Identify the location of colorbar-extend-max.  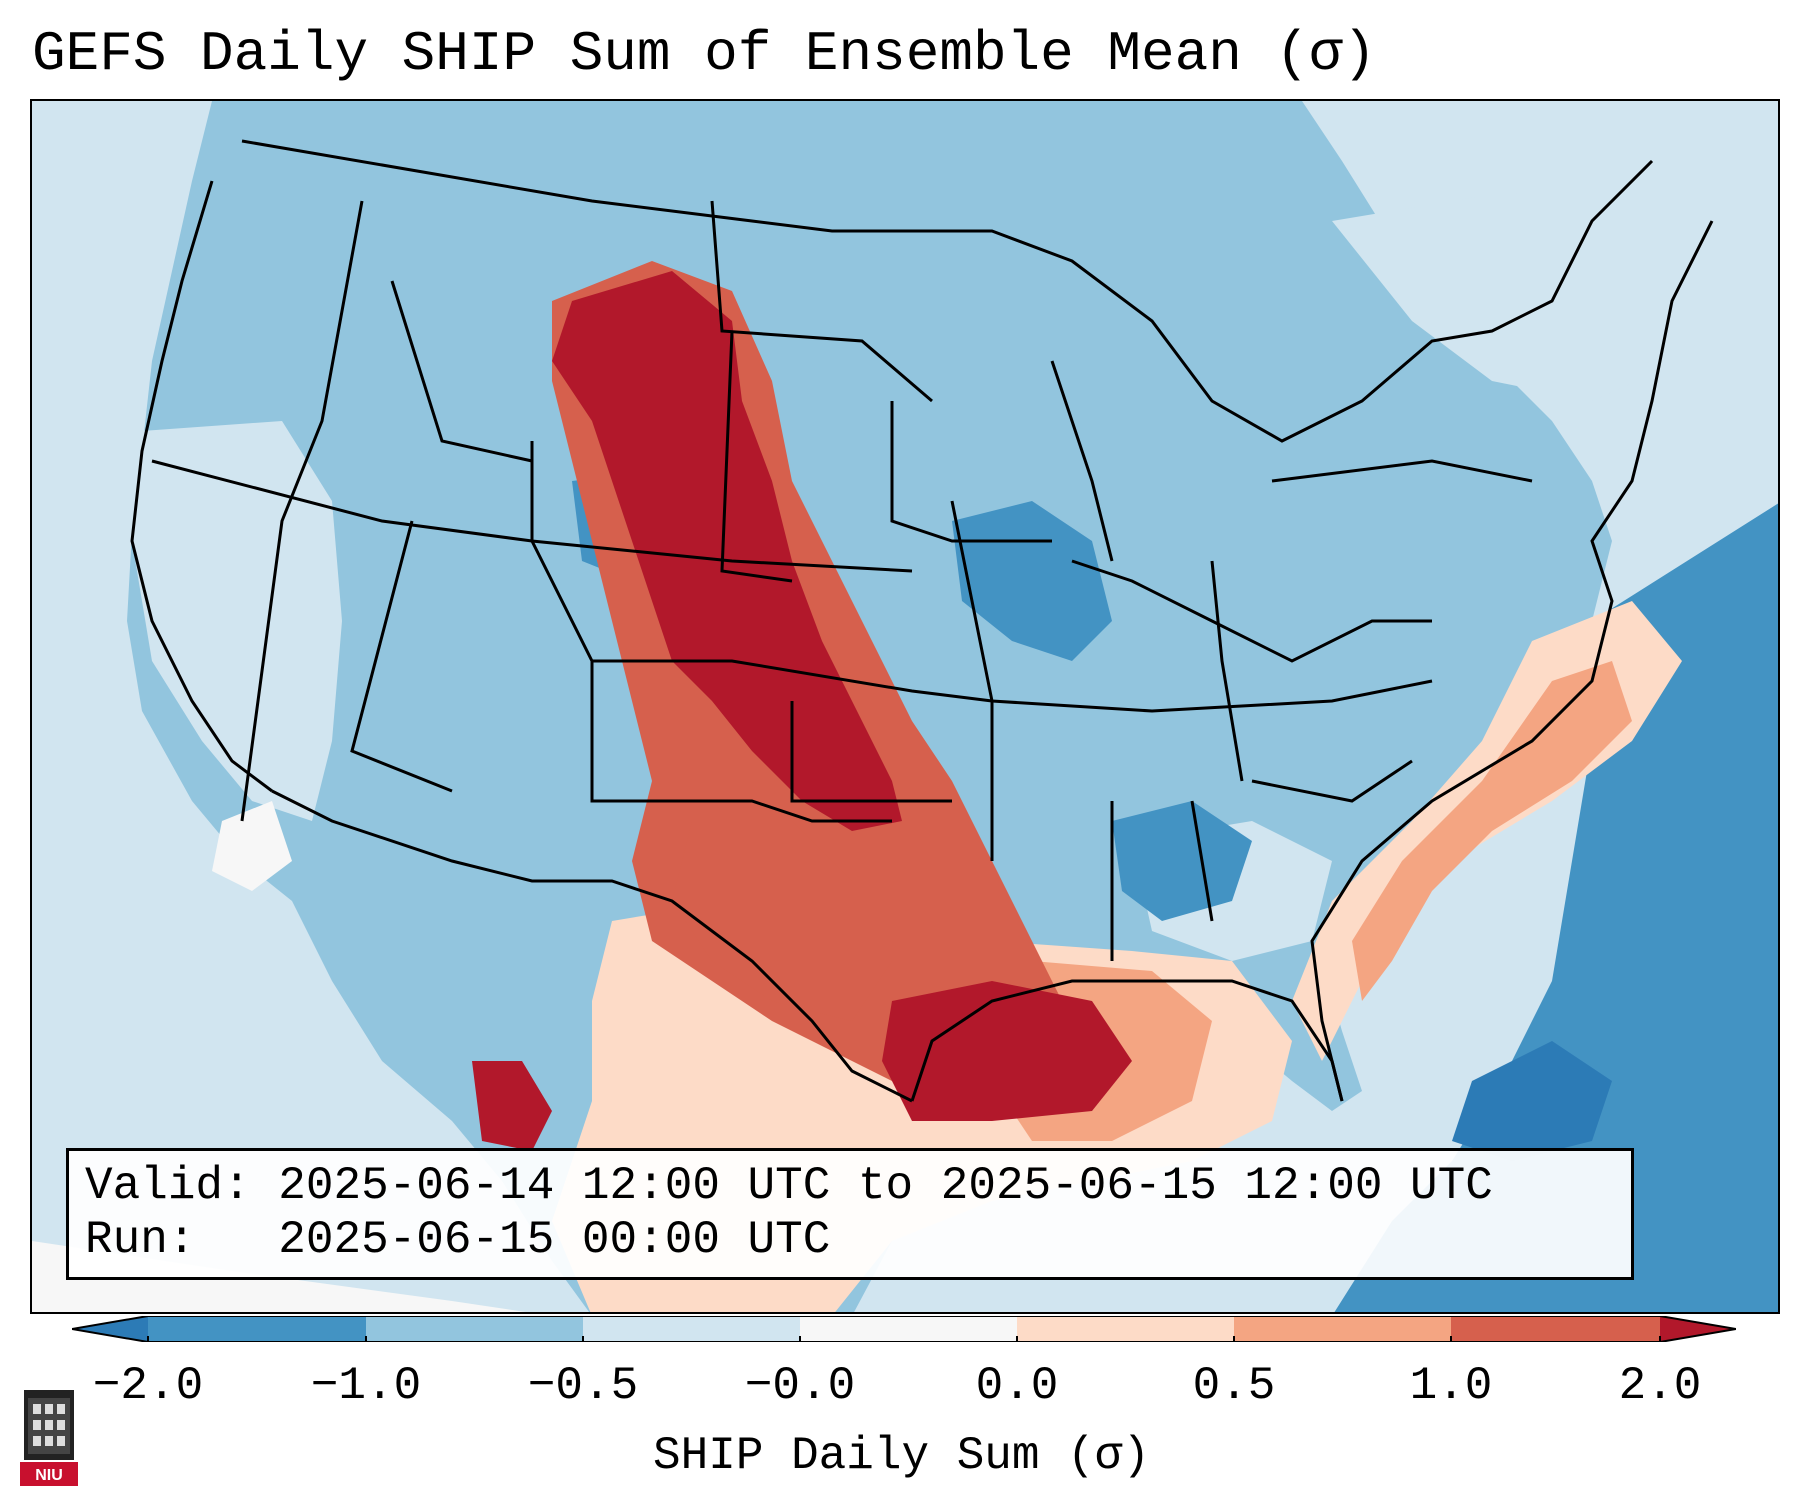
(1698, 1329).